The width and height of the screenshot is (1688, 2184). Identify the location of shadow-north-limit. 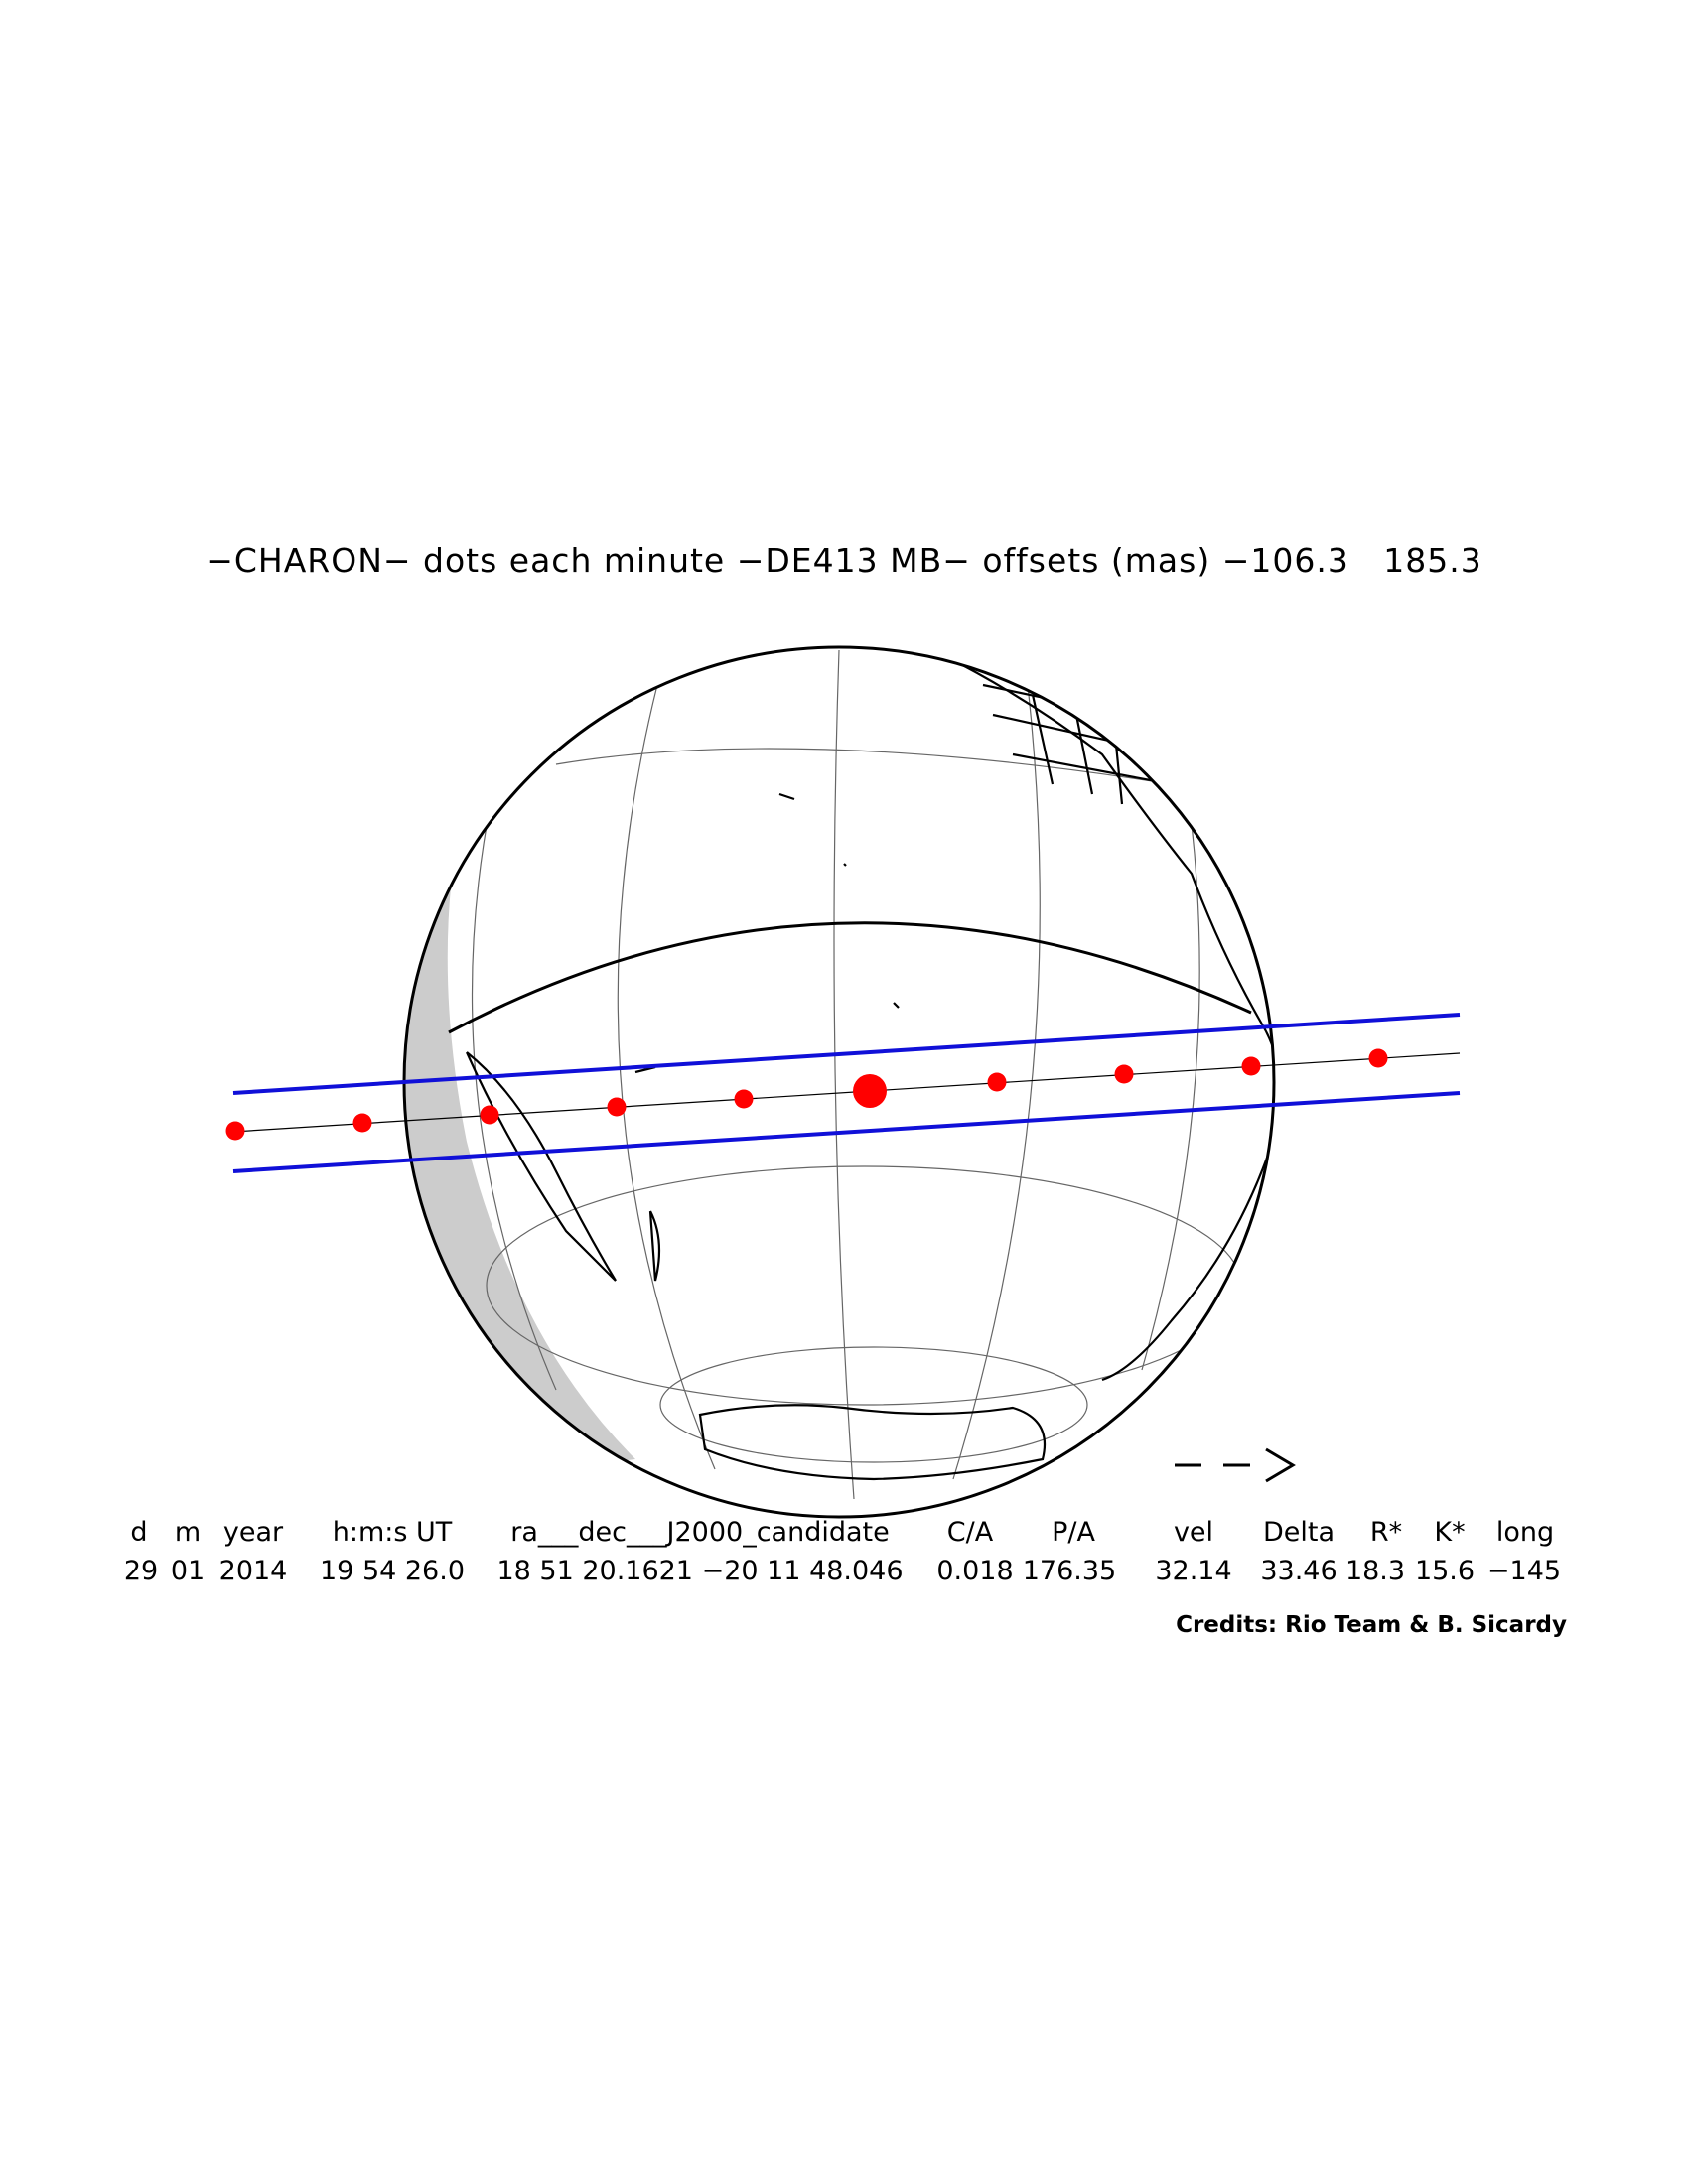
(846, 1054).